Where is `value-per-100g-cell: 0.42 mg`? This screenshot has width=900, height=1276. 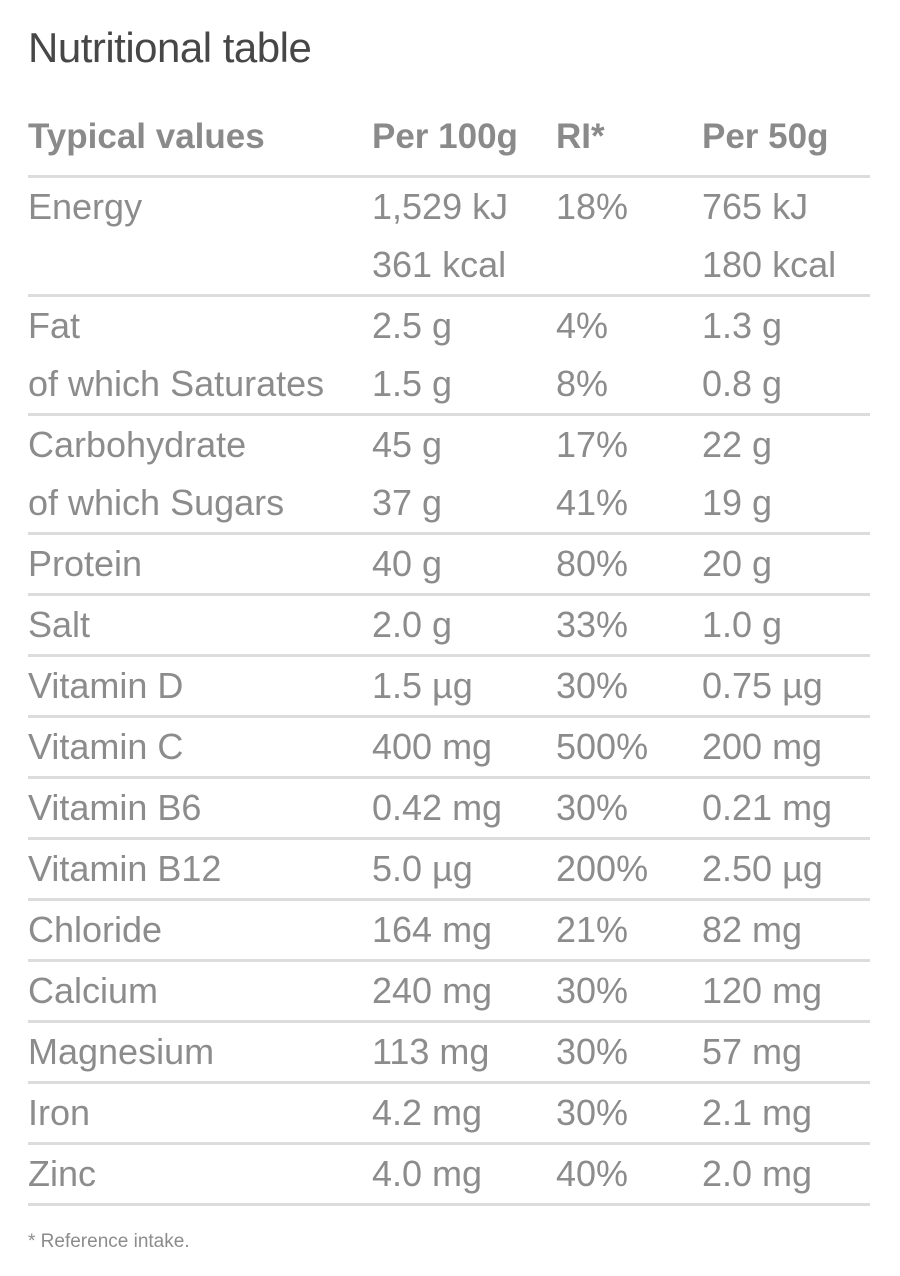 value-per-100g-cell: 0.42 mg is located at coordinates (464, 808).